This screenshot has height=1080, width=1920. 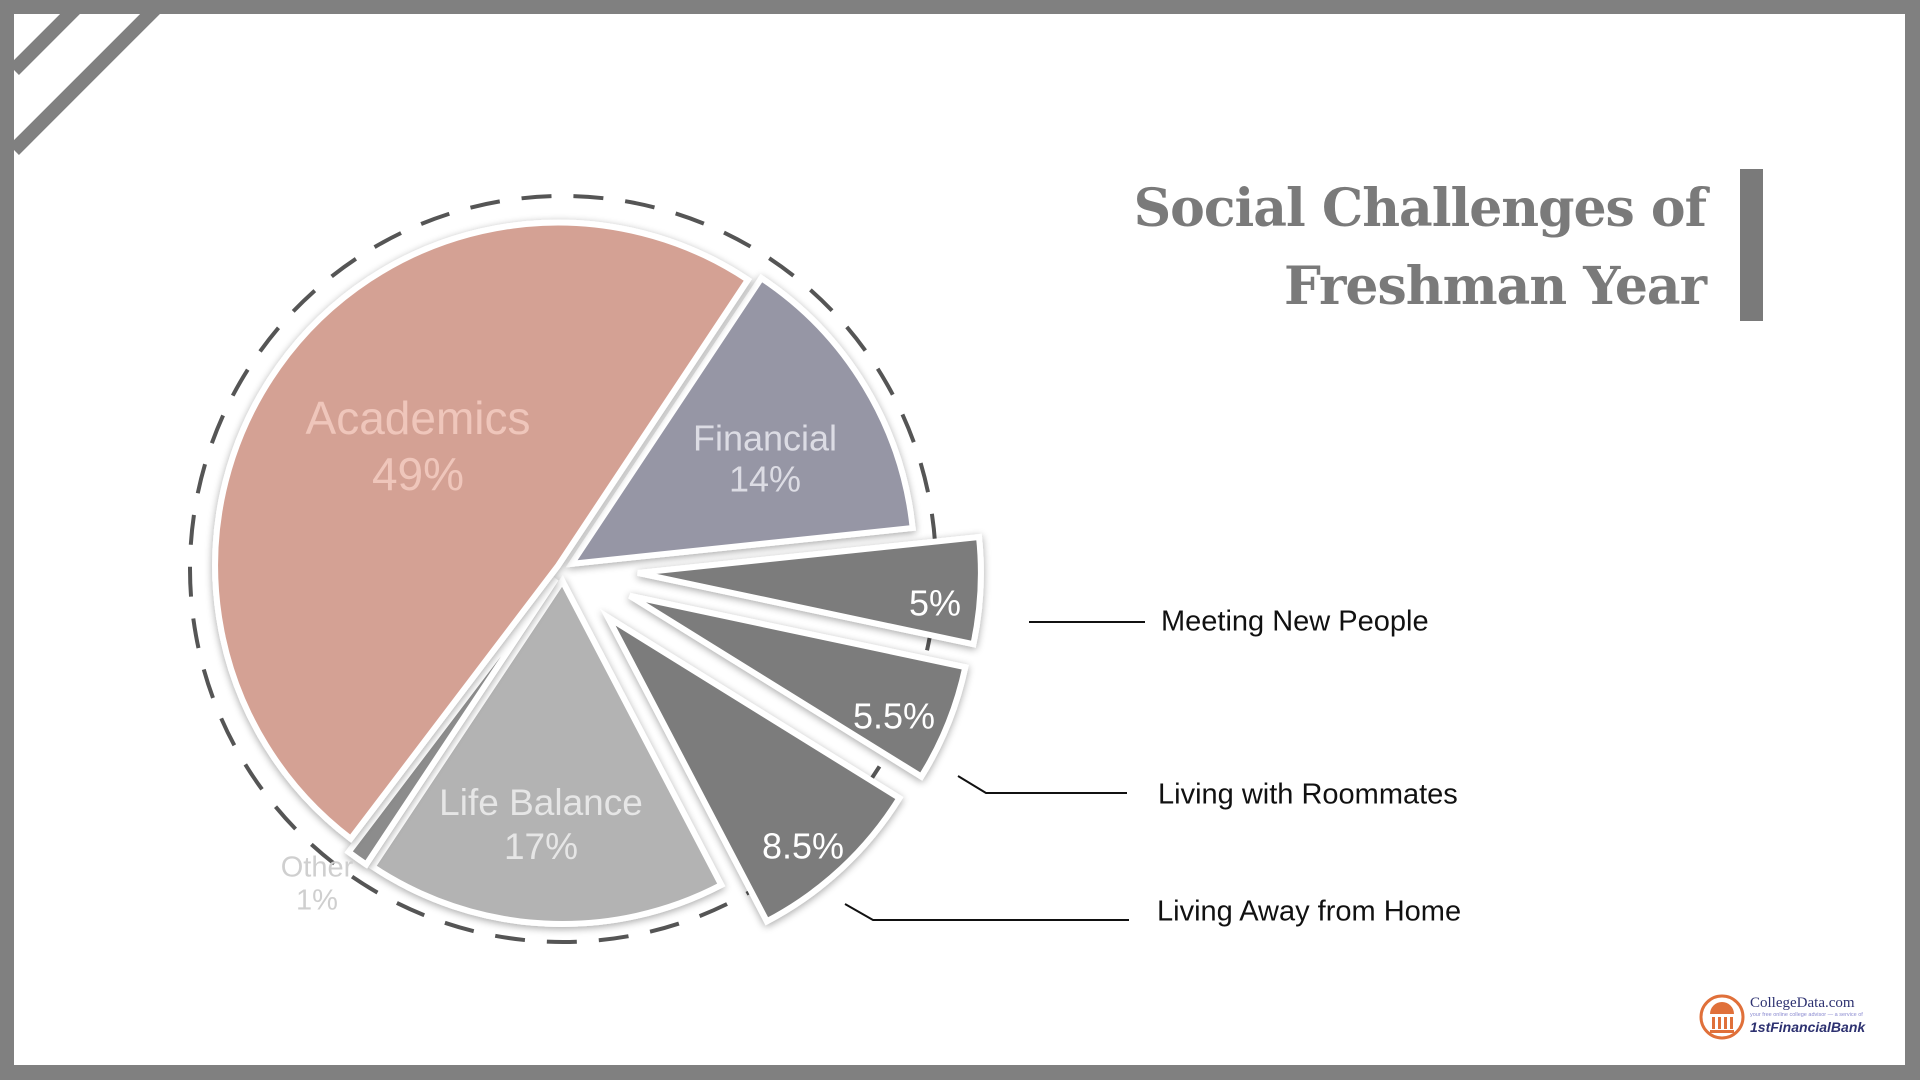 What do you see at coordinates (765, 479) in the screenshot?
I see `slice-value-label: 14%` at bounding box center [765, 479].